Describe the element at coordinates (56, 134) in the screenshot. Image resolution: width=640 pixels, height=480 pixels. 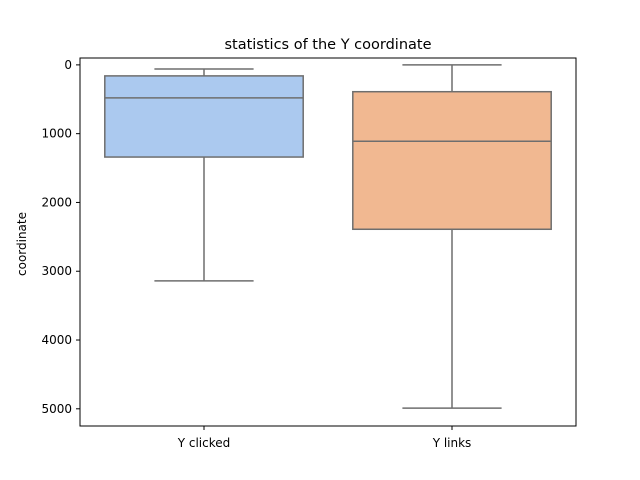
I see `y-tick-label: 1000` at that location.